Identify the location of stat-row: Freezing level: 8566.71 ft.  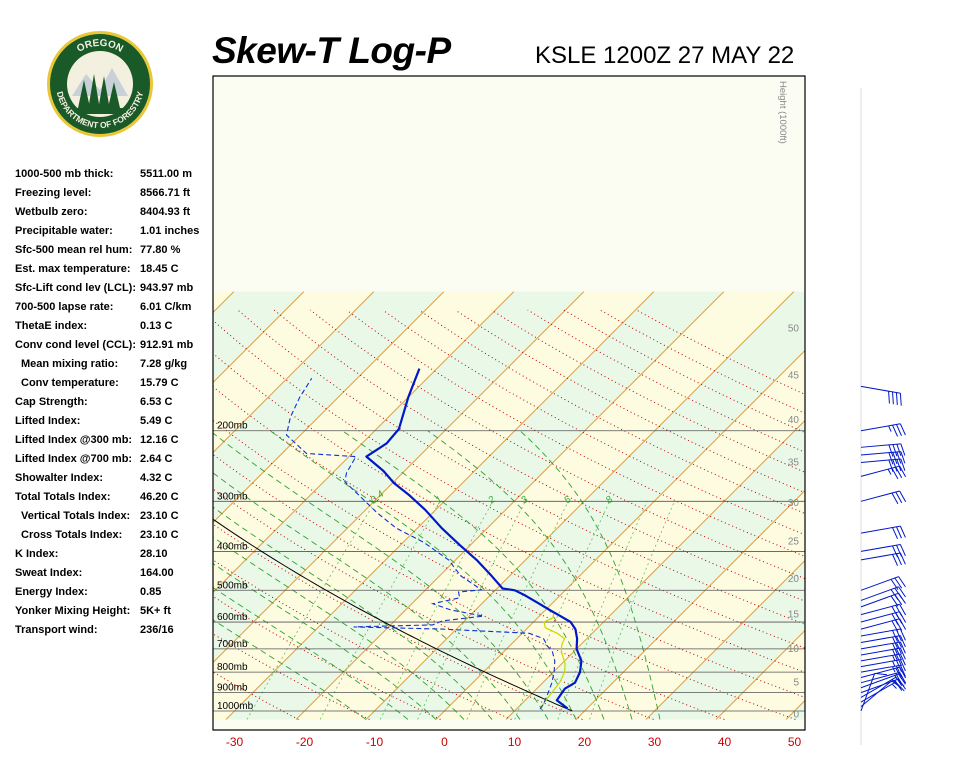
(115, 196).